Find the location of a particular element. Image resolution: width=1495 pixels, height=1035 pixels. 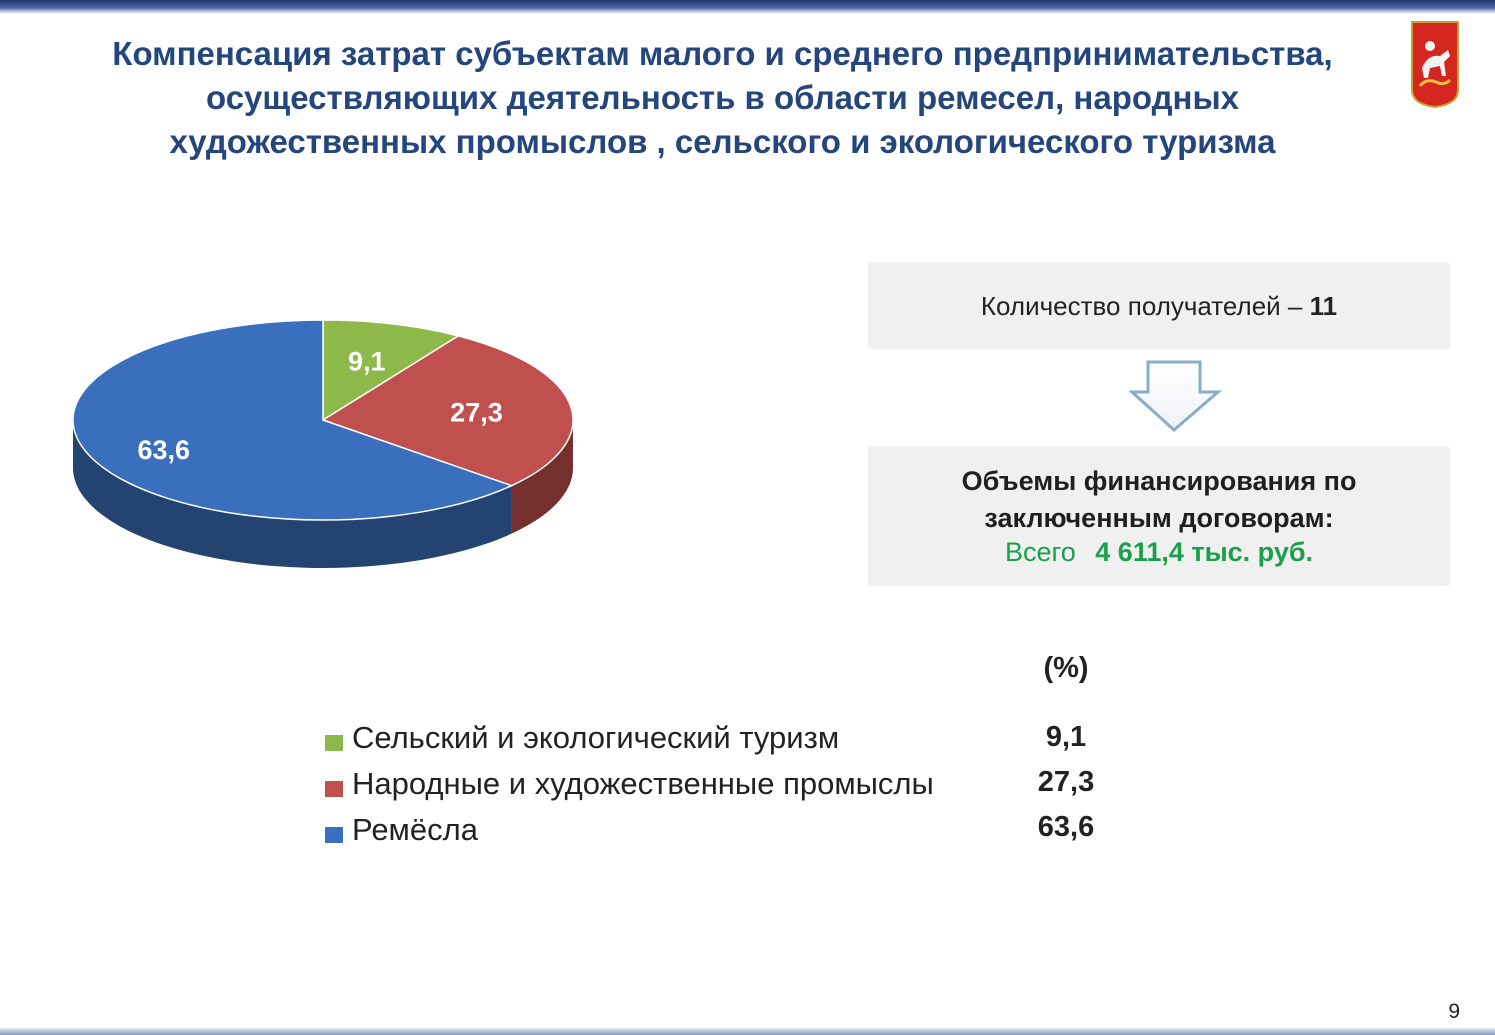

top-border is located at coordinates (747, 7).